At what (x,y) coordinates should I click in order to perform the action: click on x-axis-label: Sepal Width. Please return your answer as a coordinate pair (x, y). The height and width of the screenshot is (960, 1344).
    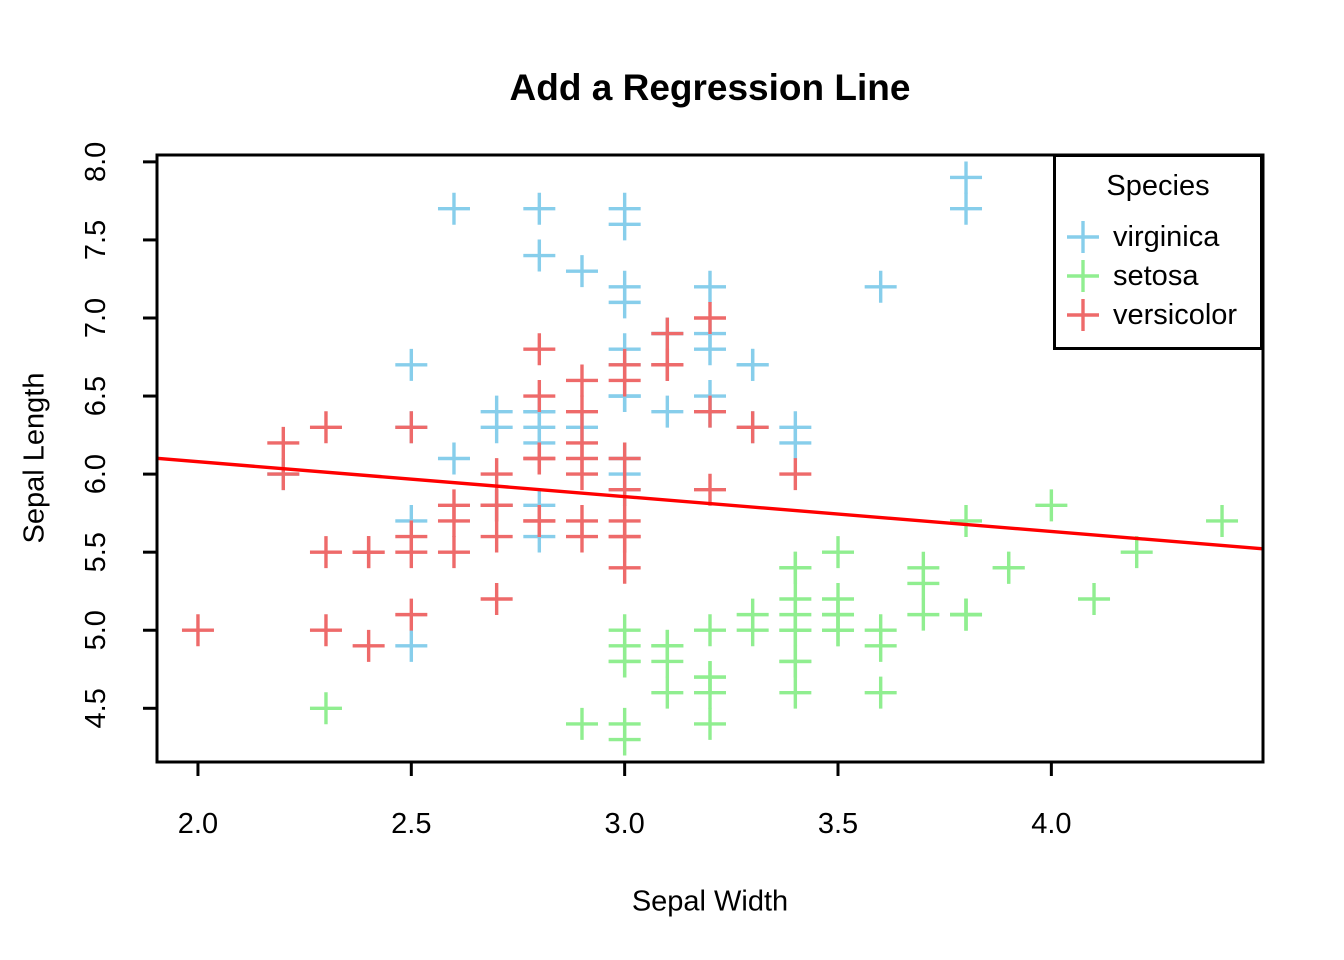
    Looking at the image, I should click on (710, 901).